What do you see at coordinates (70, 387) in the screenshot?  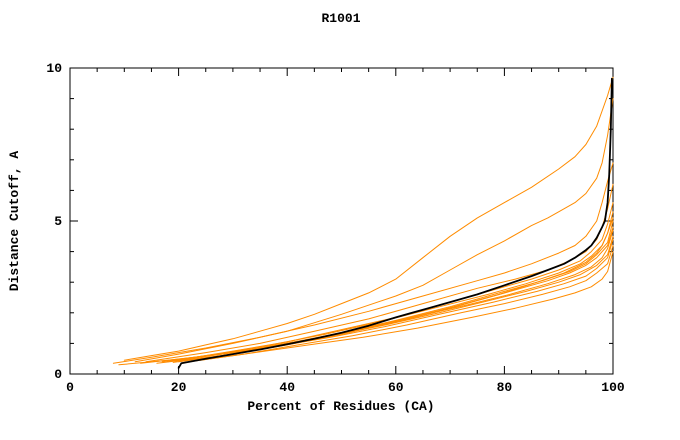 I see `x-tick-label: 0` at bounding box center [70, 387].